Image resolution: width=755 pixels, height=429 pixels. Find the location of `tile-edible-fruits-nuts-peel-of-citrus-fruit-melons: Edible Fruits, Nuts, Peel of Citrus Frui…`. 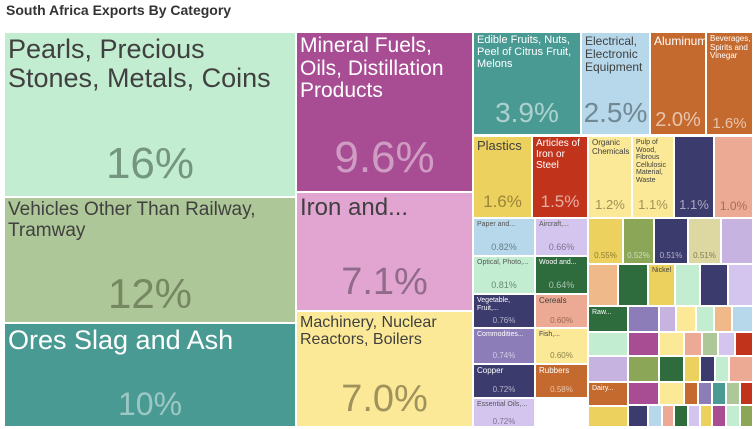

tile-edible-fruits-nuts-peel-of-citrus-fruit-melons: Edible Fruits, Nuts, Peel of Citrus Frui… is located at coordinates (527, 83).